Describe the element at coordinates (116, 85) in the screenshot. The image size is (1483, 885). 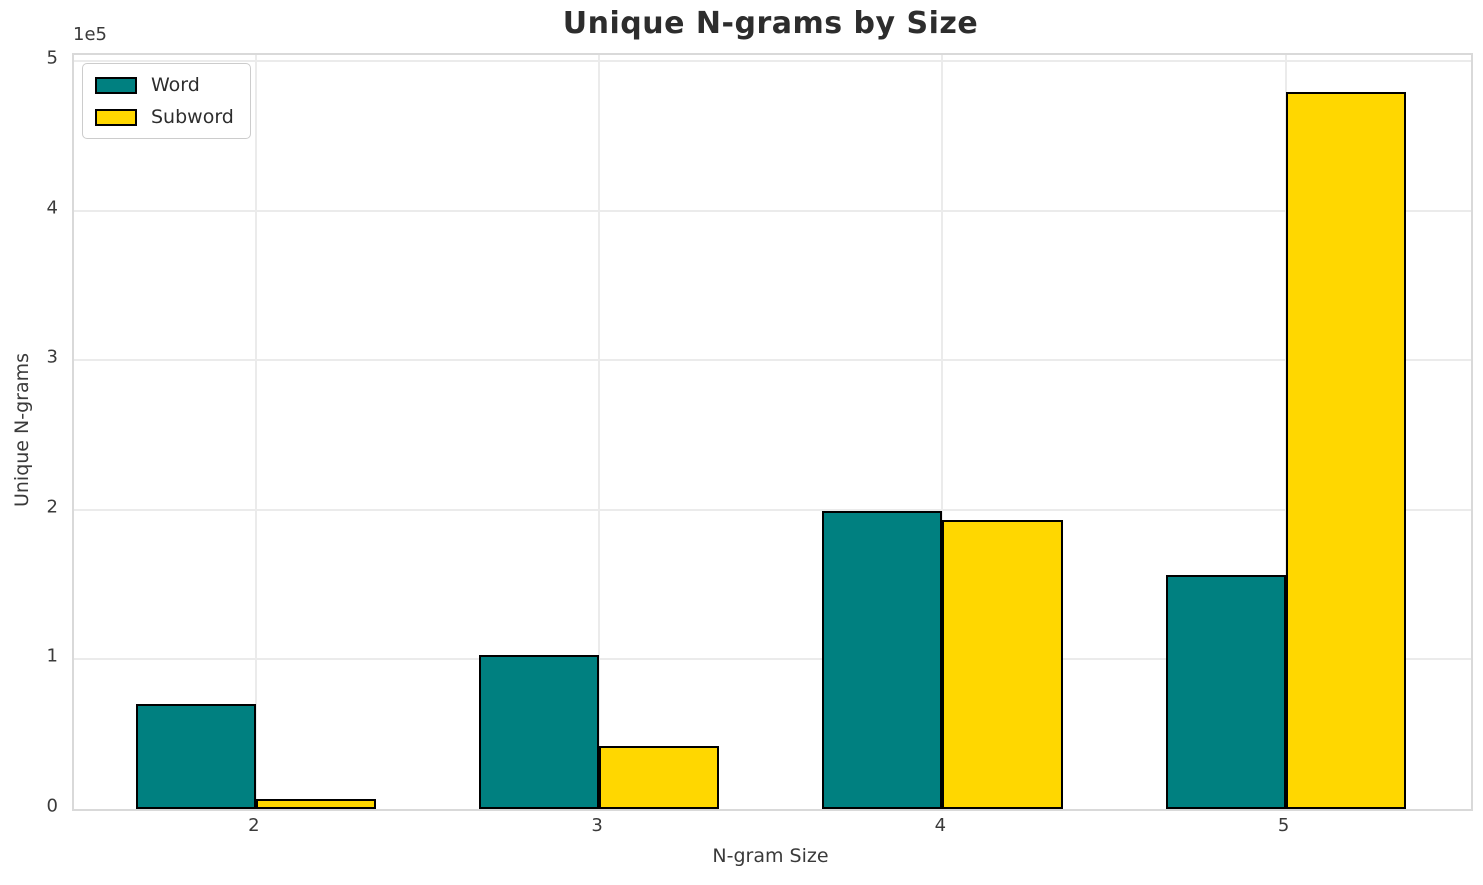
I see `legend-swatch-word` at that location.